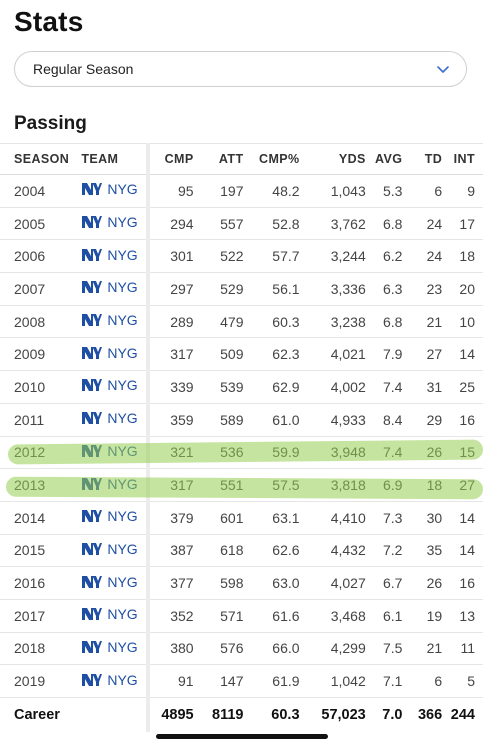  I want to click on td-cell: 26, so click(422, 583).